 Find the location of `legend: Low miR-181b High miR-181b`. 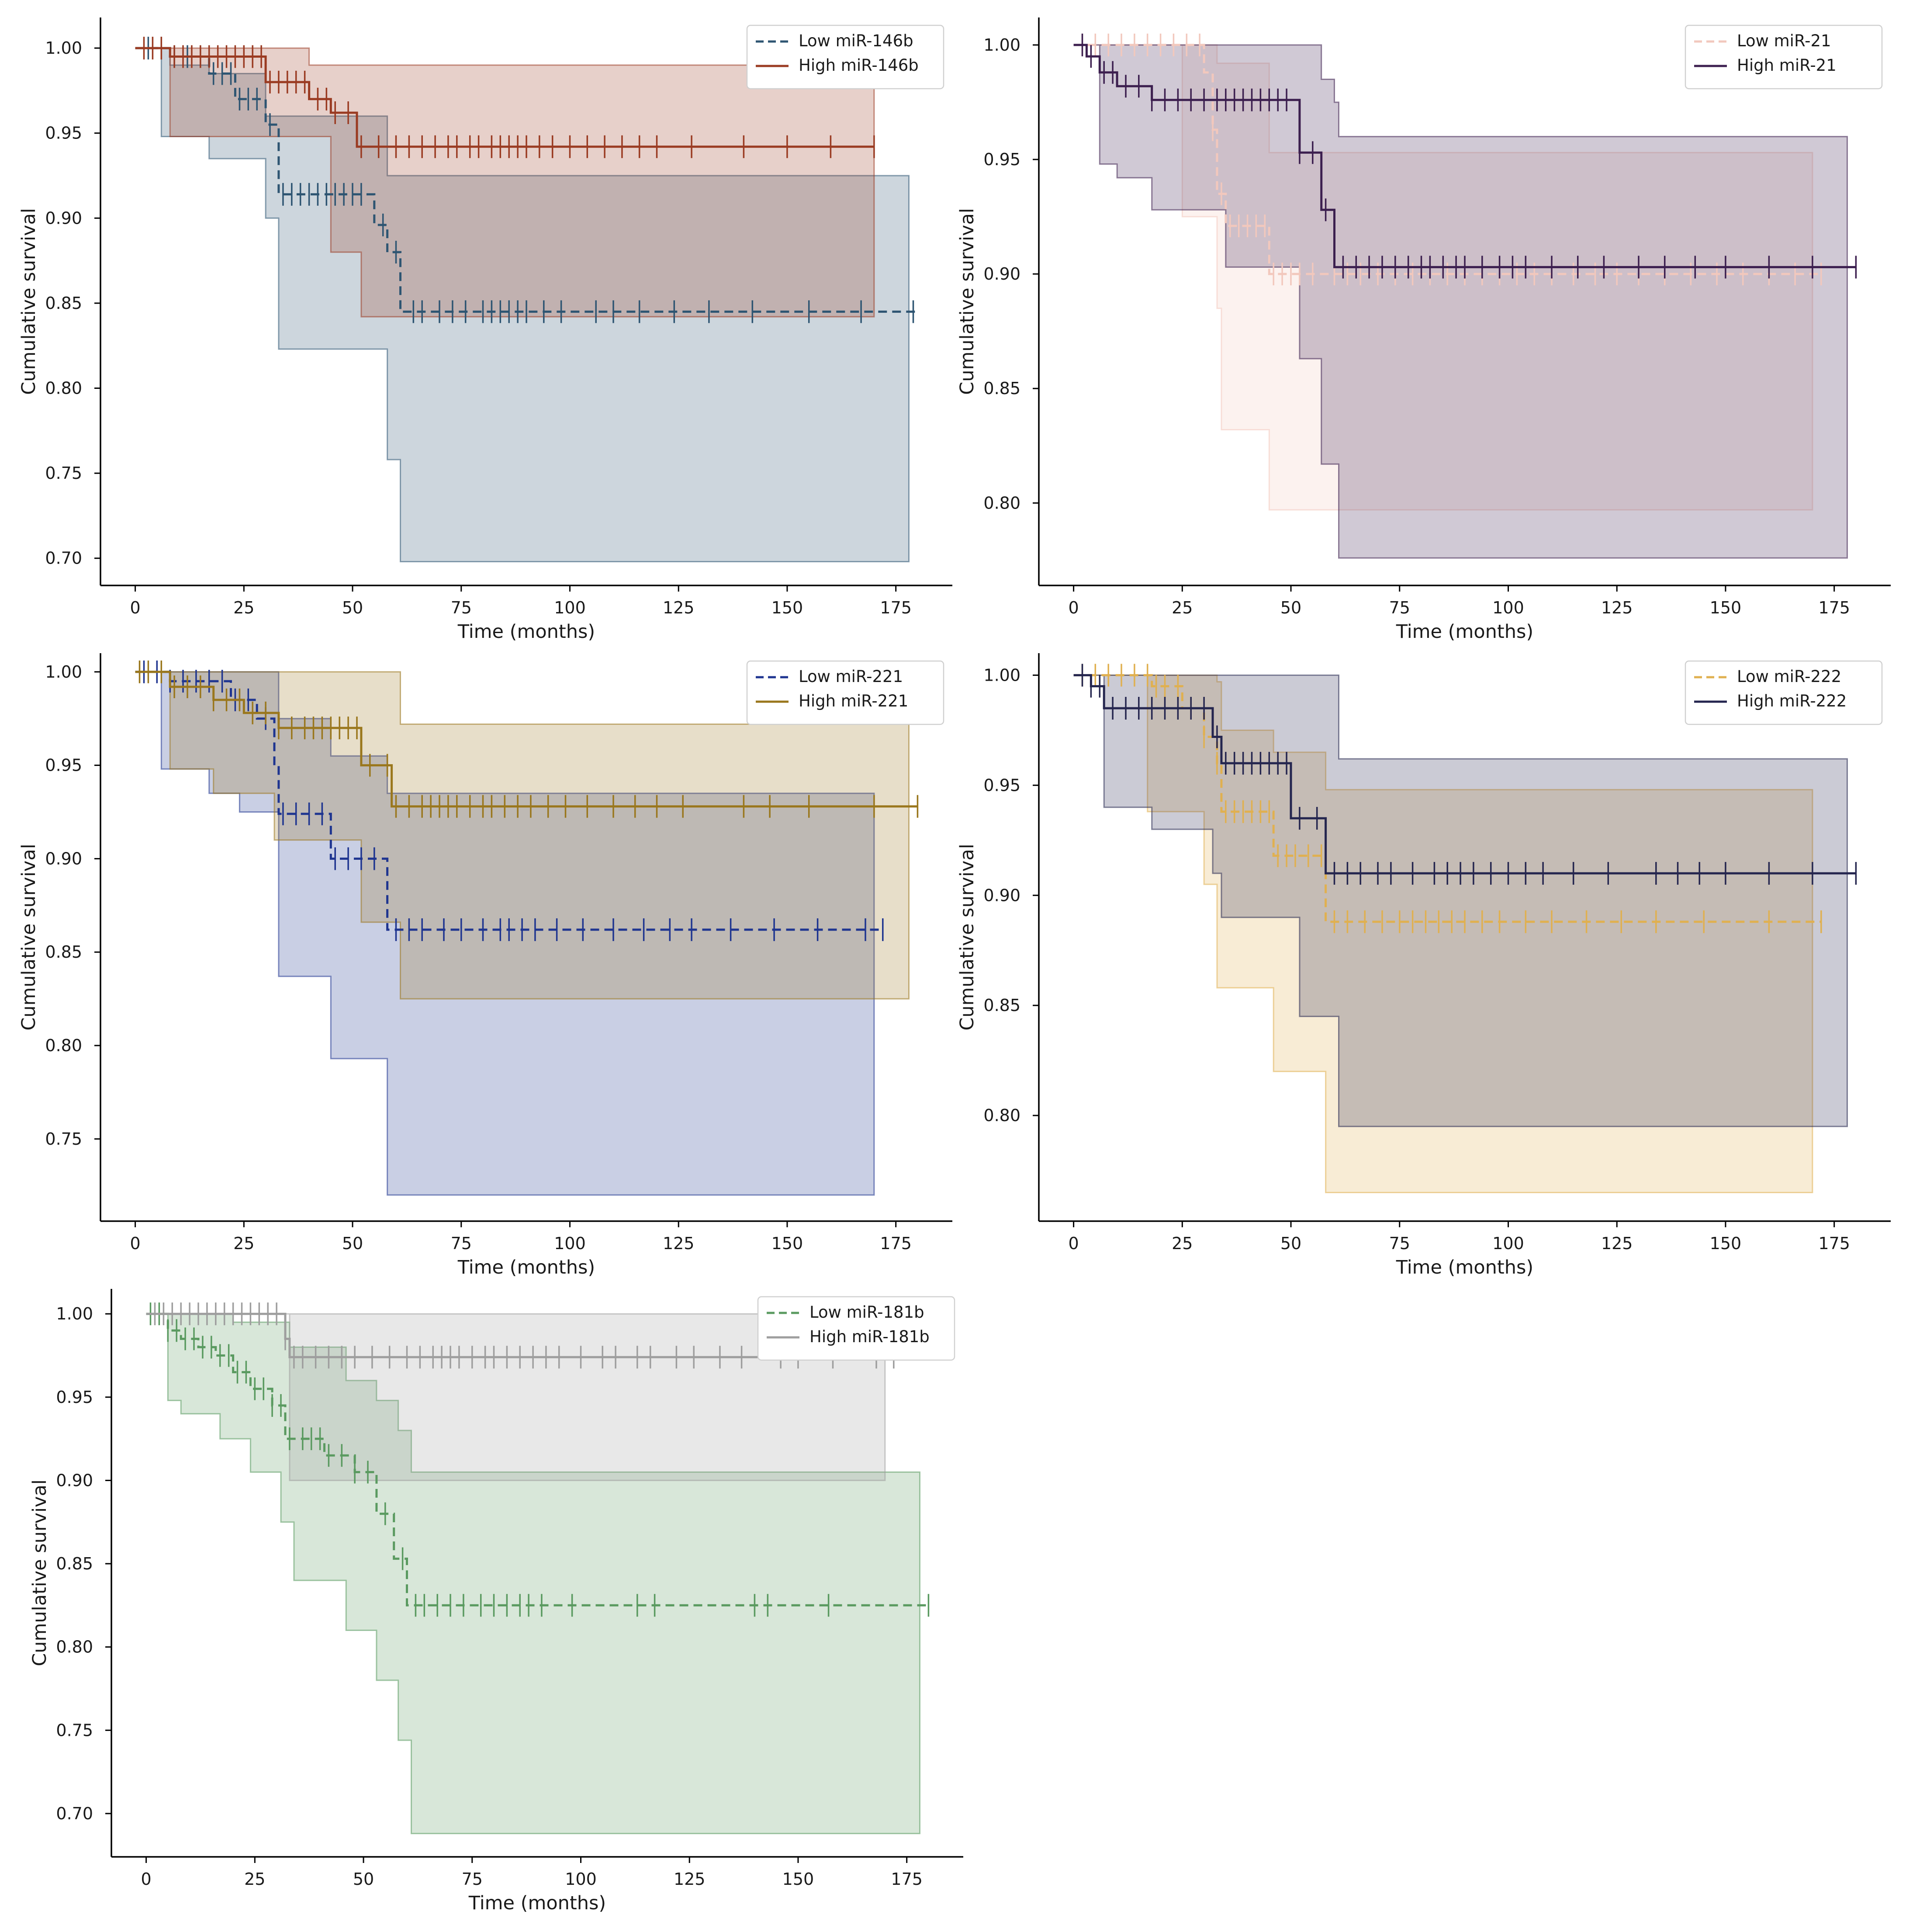

legend: Low miR-181b High miR-181b is located at coordinates (856, 1328).